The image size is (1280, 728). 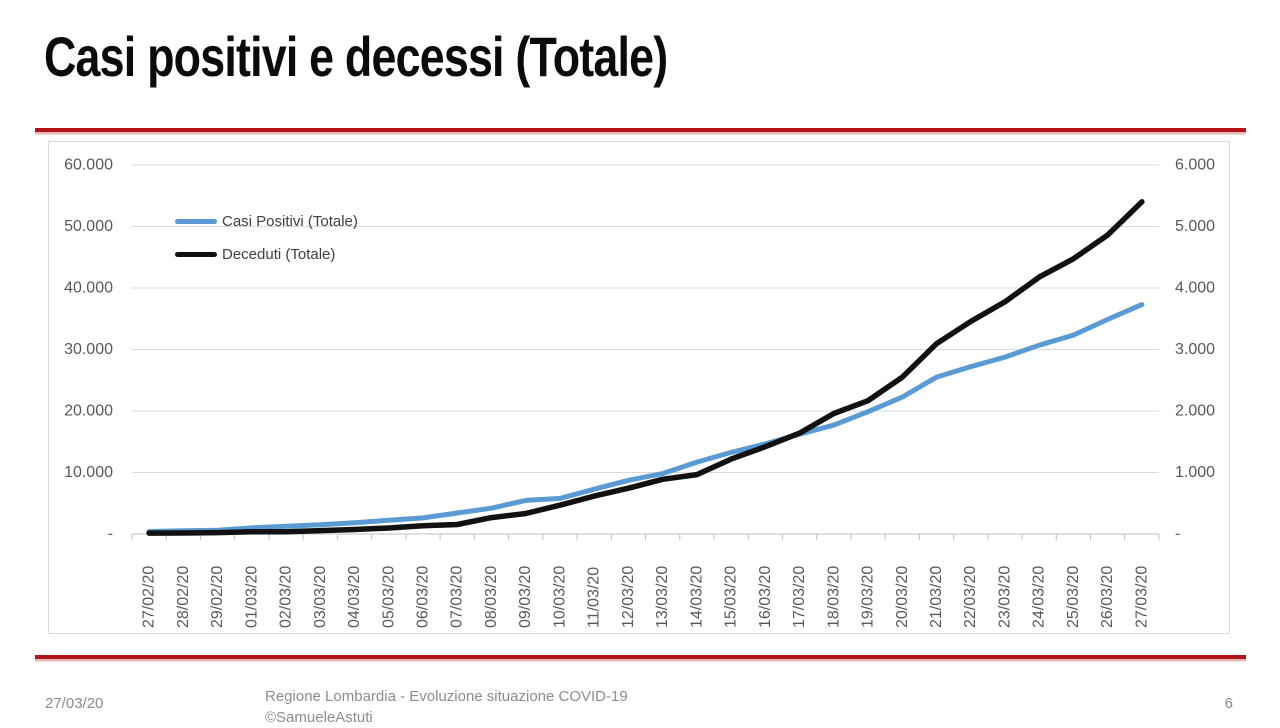 I want to click on y-axis-label-left: 20.000, so click(x=88, y=411).